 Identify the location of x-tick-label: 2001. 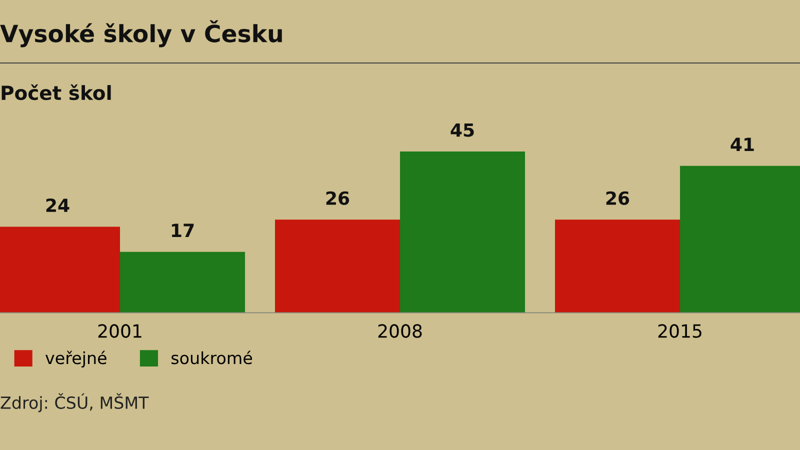
(120, 331).